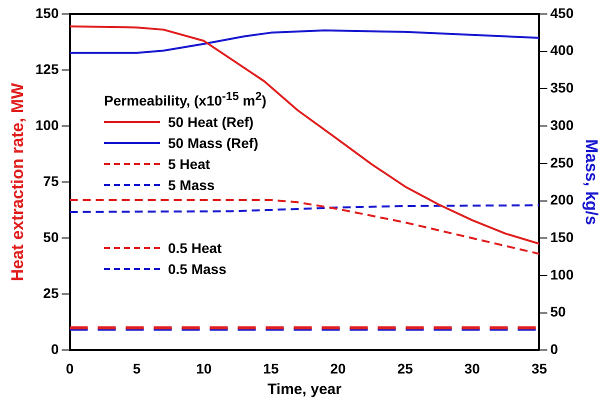 The width and height of the screenshot is (613, 403). What do you see at coordinates (305, 389) in the screenshot?
I see `x-axis-title: Time, year` at bounding box center [305, 389].